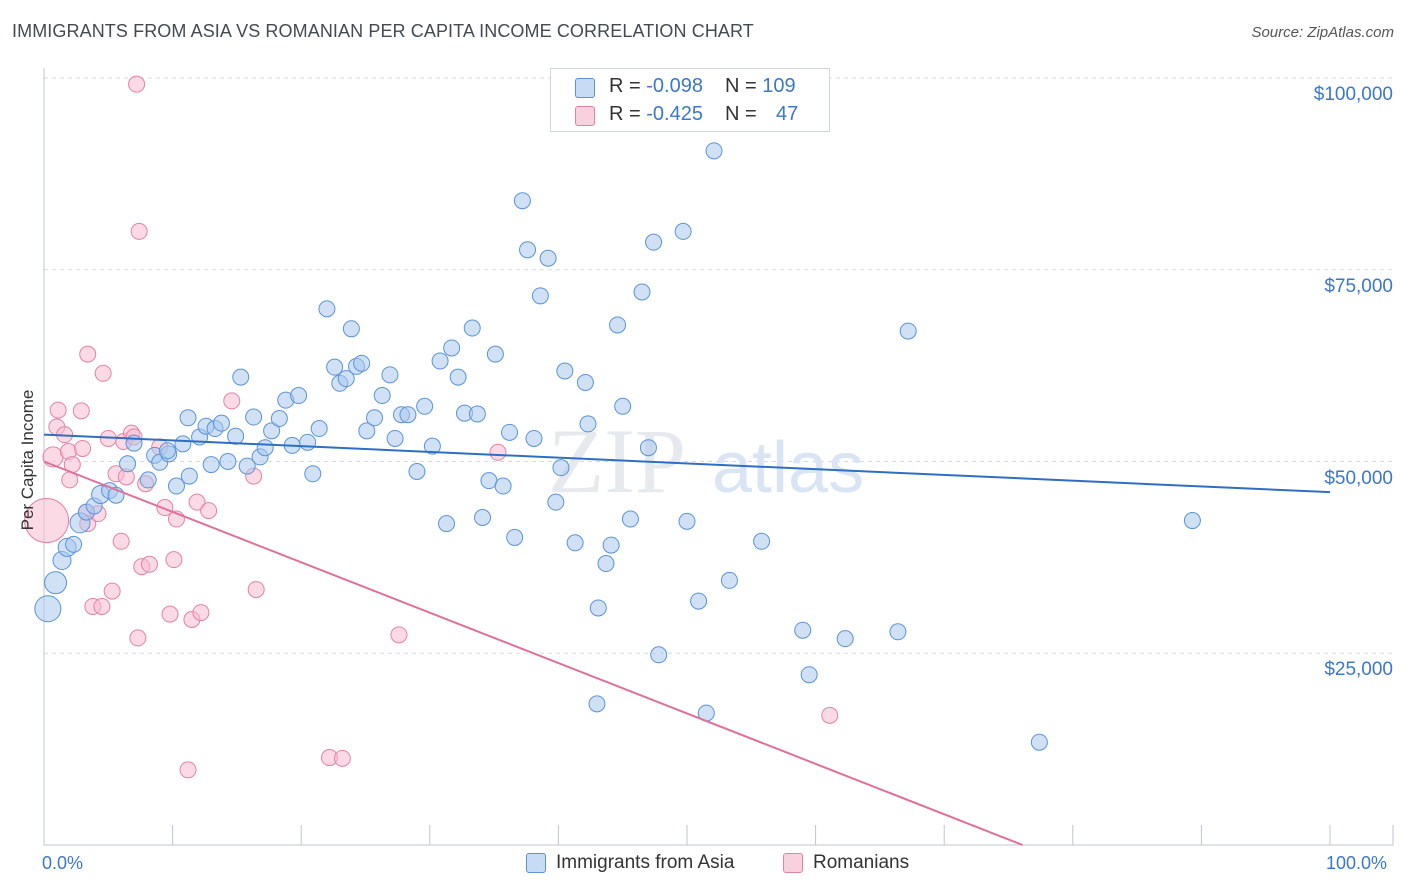 This screenshot has width=1406, height=892. What do you see at coordinates (585, 88) in the screenshot?
I see `legend-swatch-asia` at bounding box center [585, 88].